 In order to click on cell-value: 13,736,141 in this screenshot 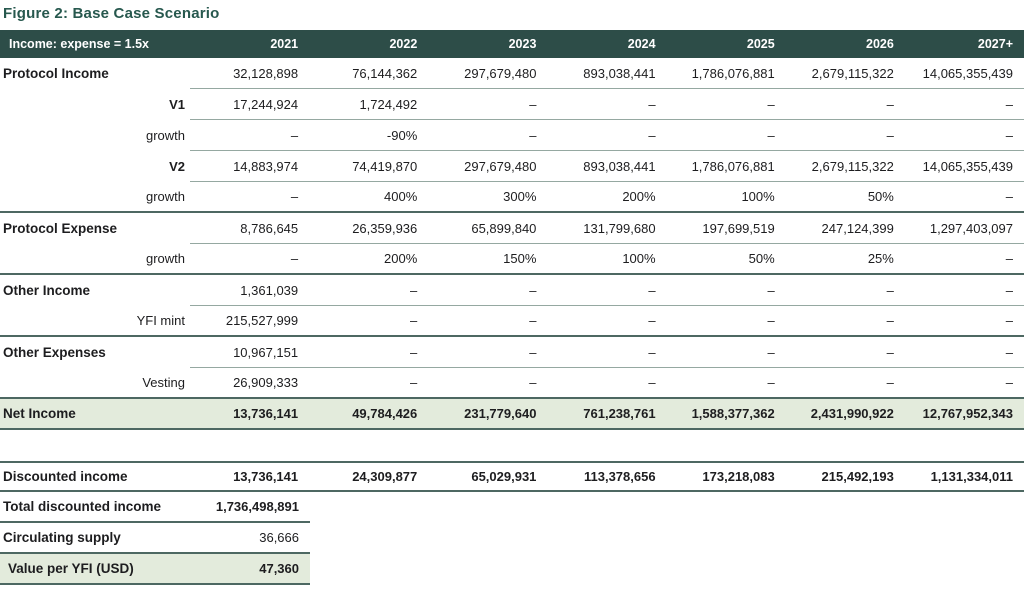, I will do `click(266, 476)`.